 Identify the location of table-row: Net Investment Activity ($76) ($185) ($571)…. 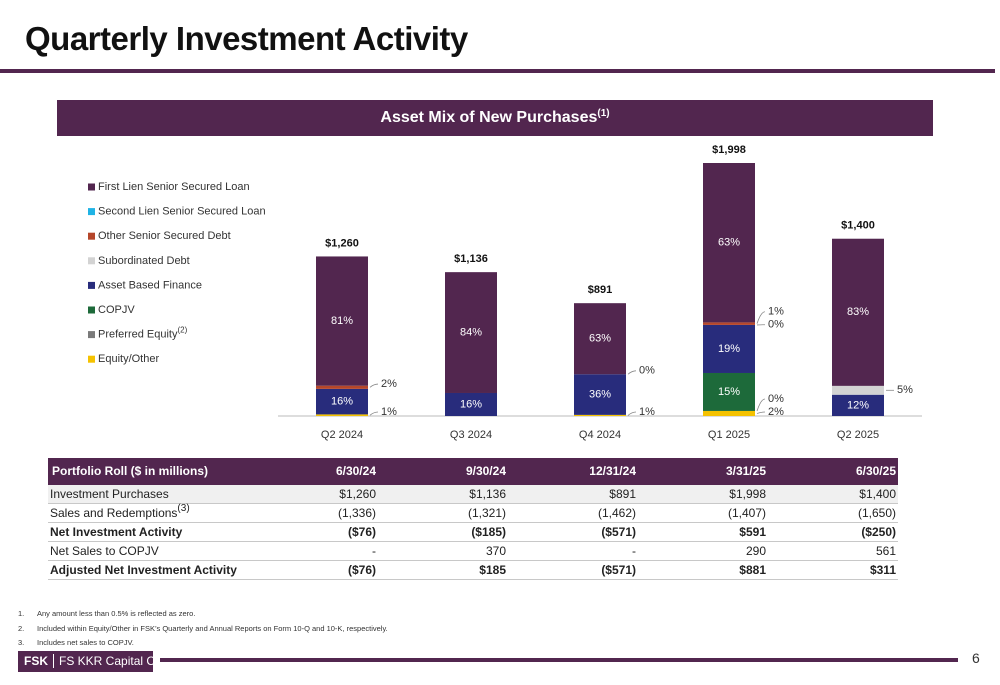
(473, 532).